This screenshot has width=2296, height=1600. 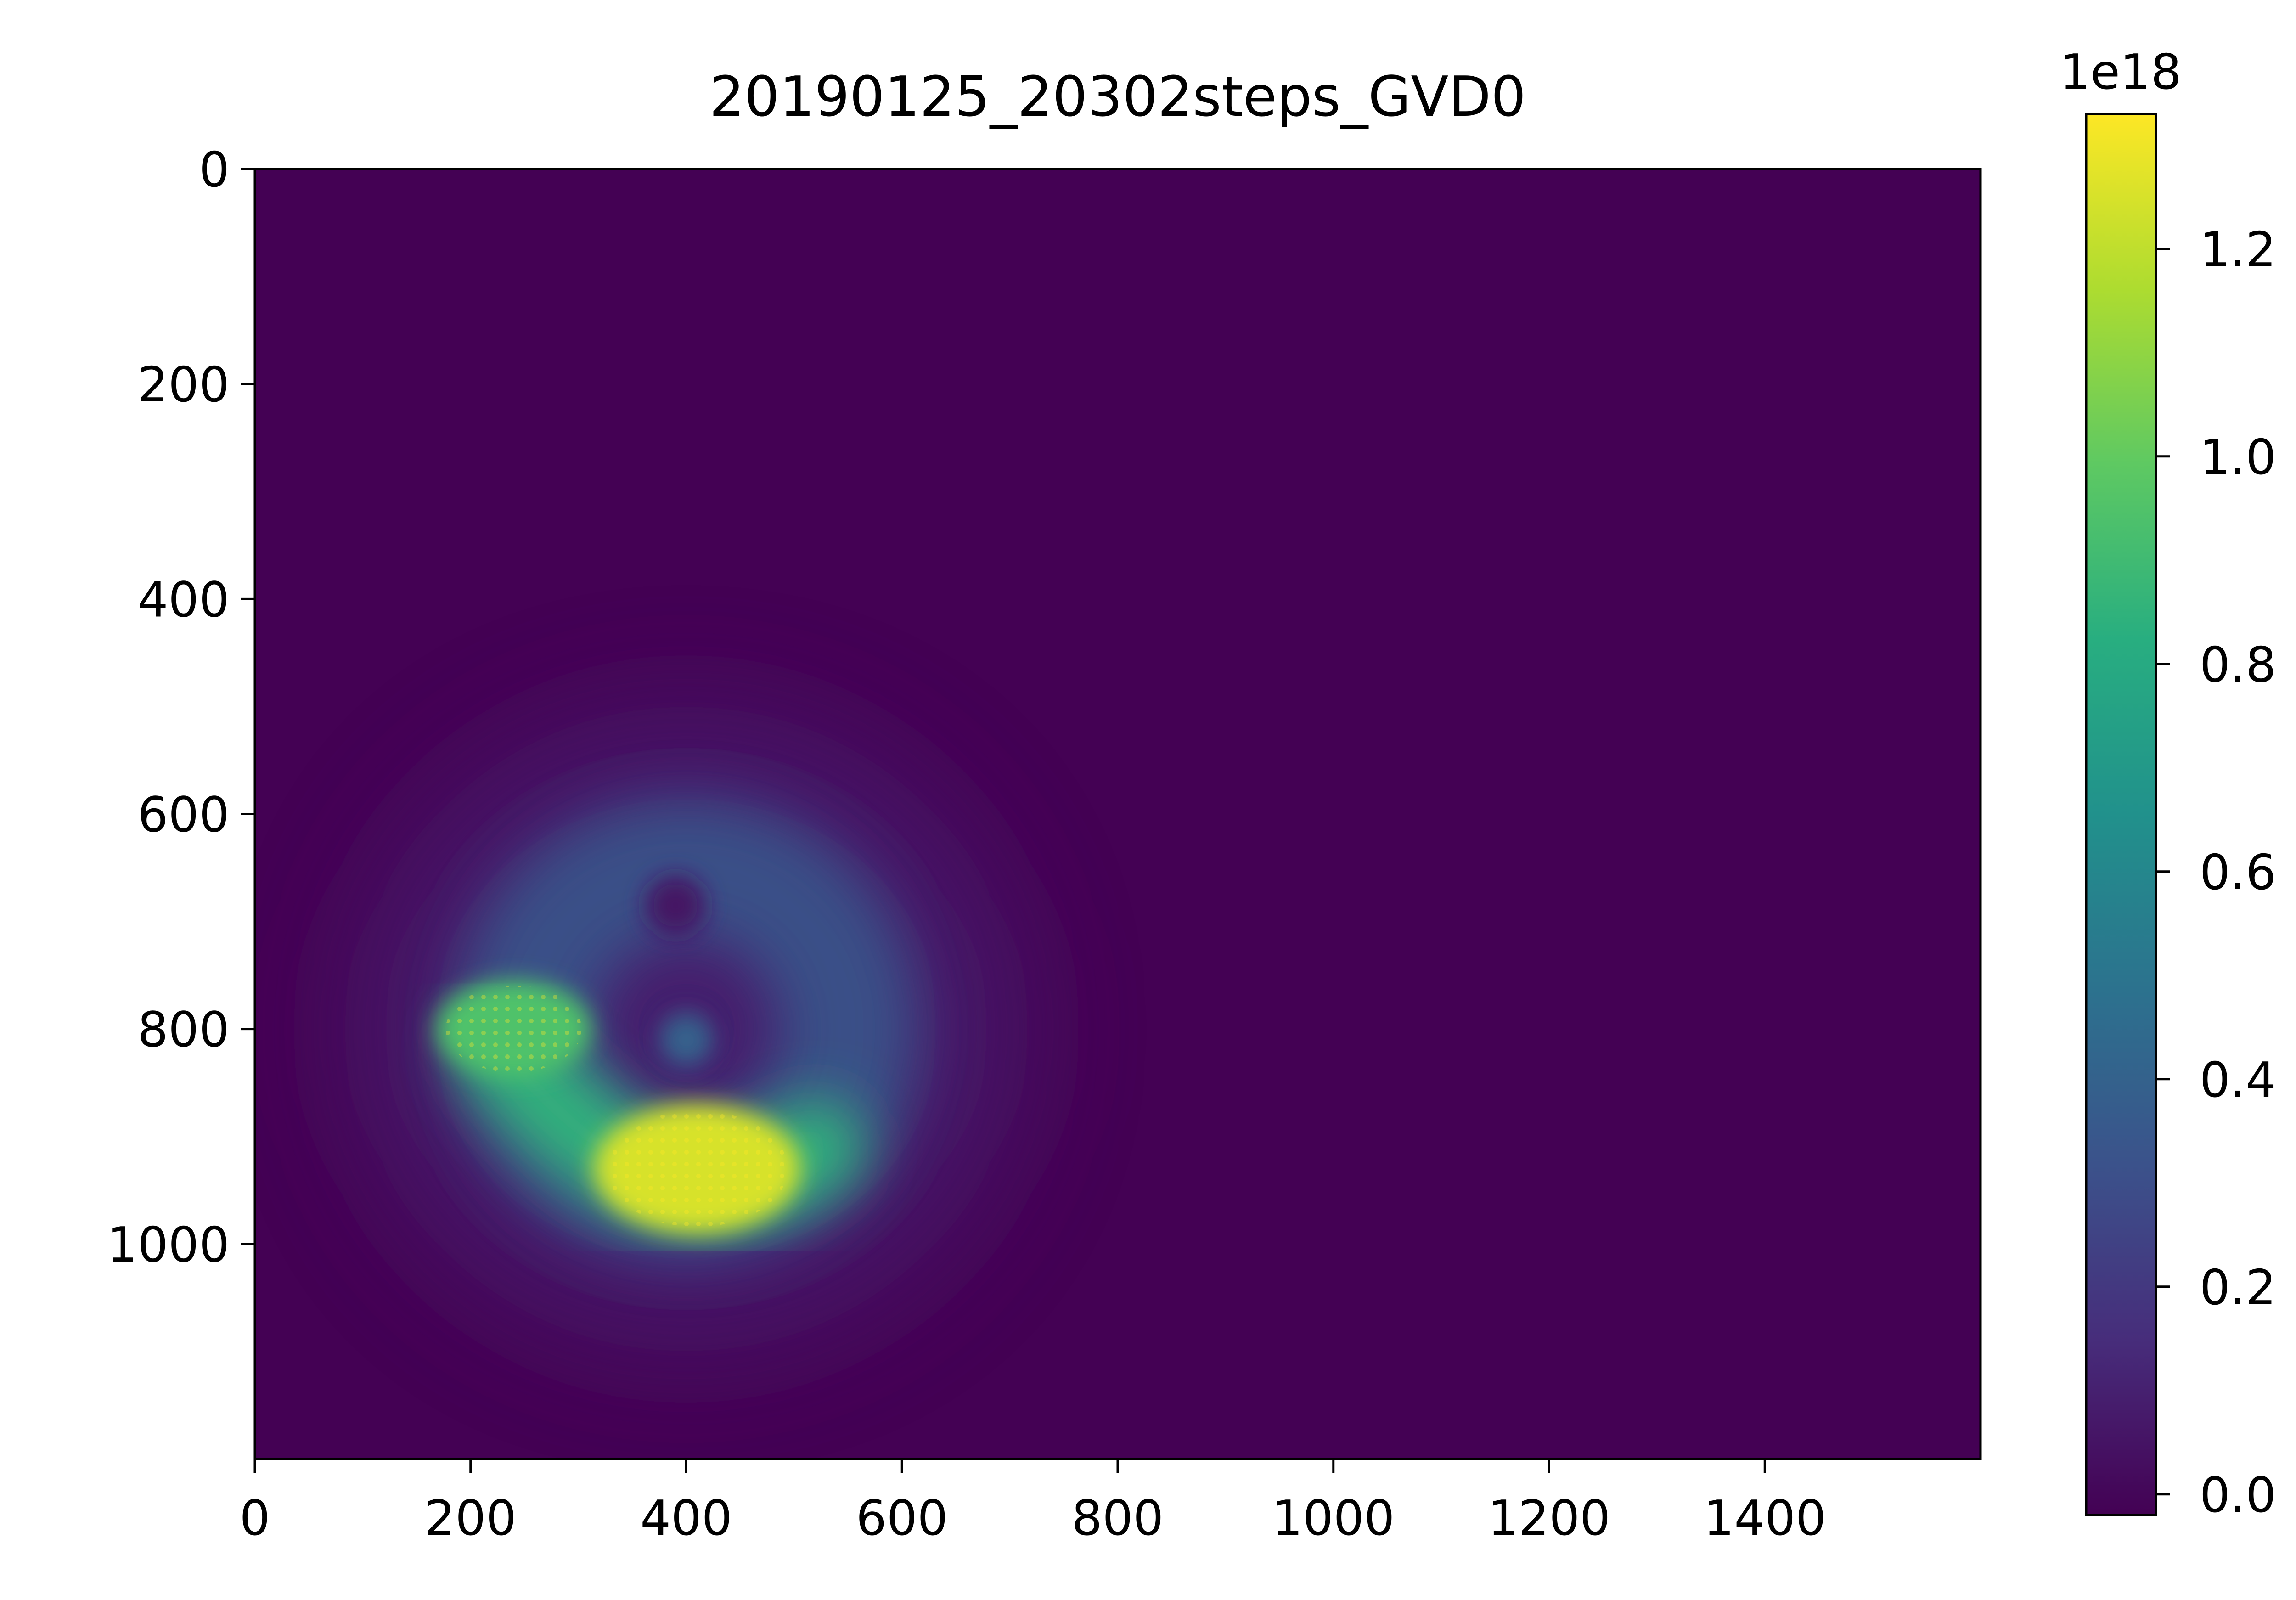 I want to click on x-tick-label: 0, so click(x=255, y=1518).